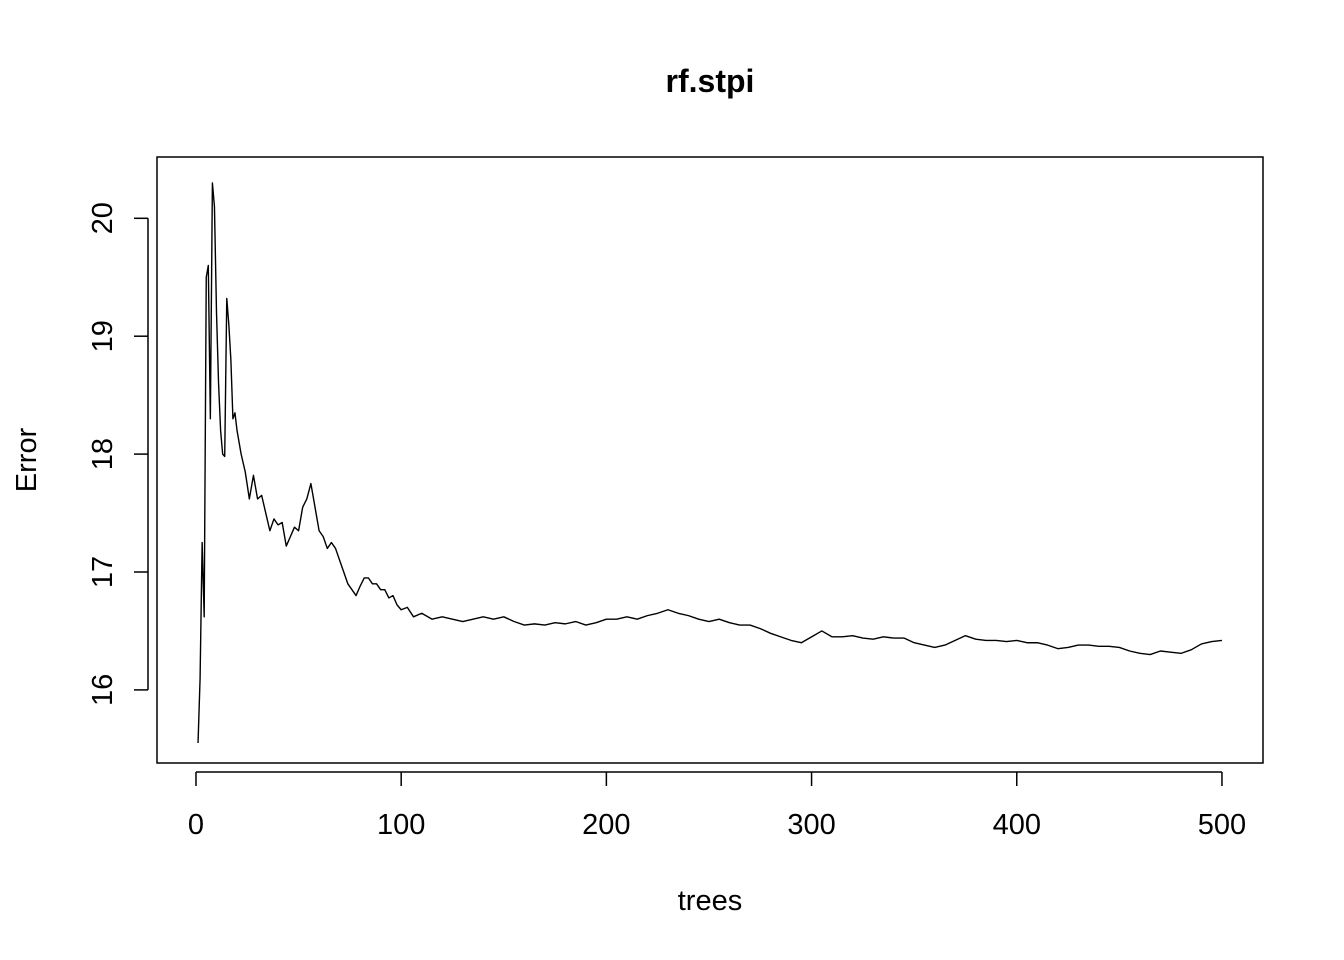 The width and height of the screenshot is (1344, 960). Describe the element at coordinates (717, 806) in the screenshot. I see `x-axis: 0 100 200 300 400 500` at that location.